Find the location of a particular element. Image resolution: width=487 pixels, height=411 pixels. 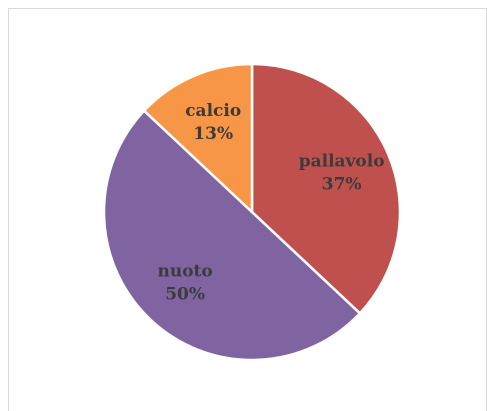

pie-slice is located at coordinates (198, 138).